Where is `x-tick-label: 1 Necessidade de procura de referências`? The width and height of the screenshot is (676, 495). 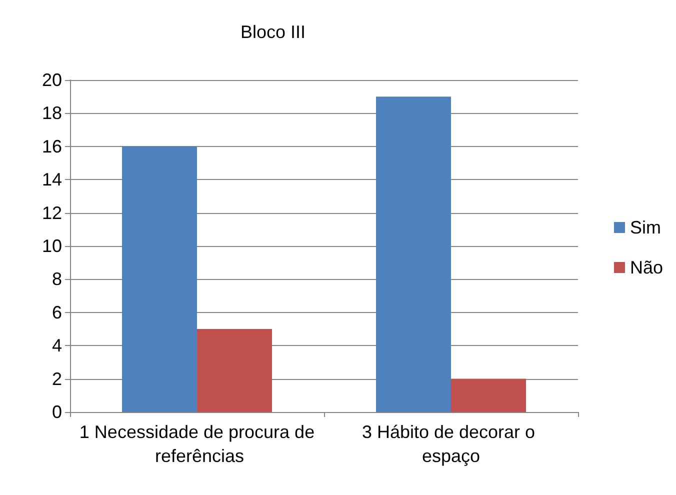
x-tick-label: 1 Necessidade de procura de referências is located at coordinates (197, 444).